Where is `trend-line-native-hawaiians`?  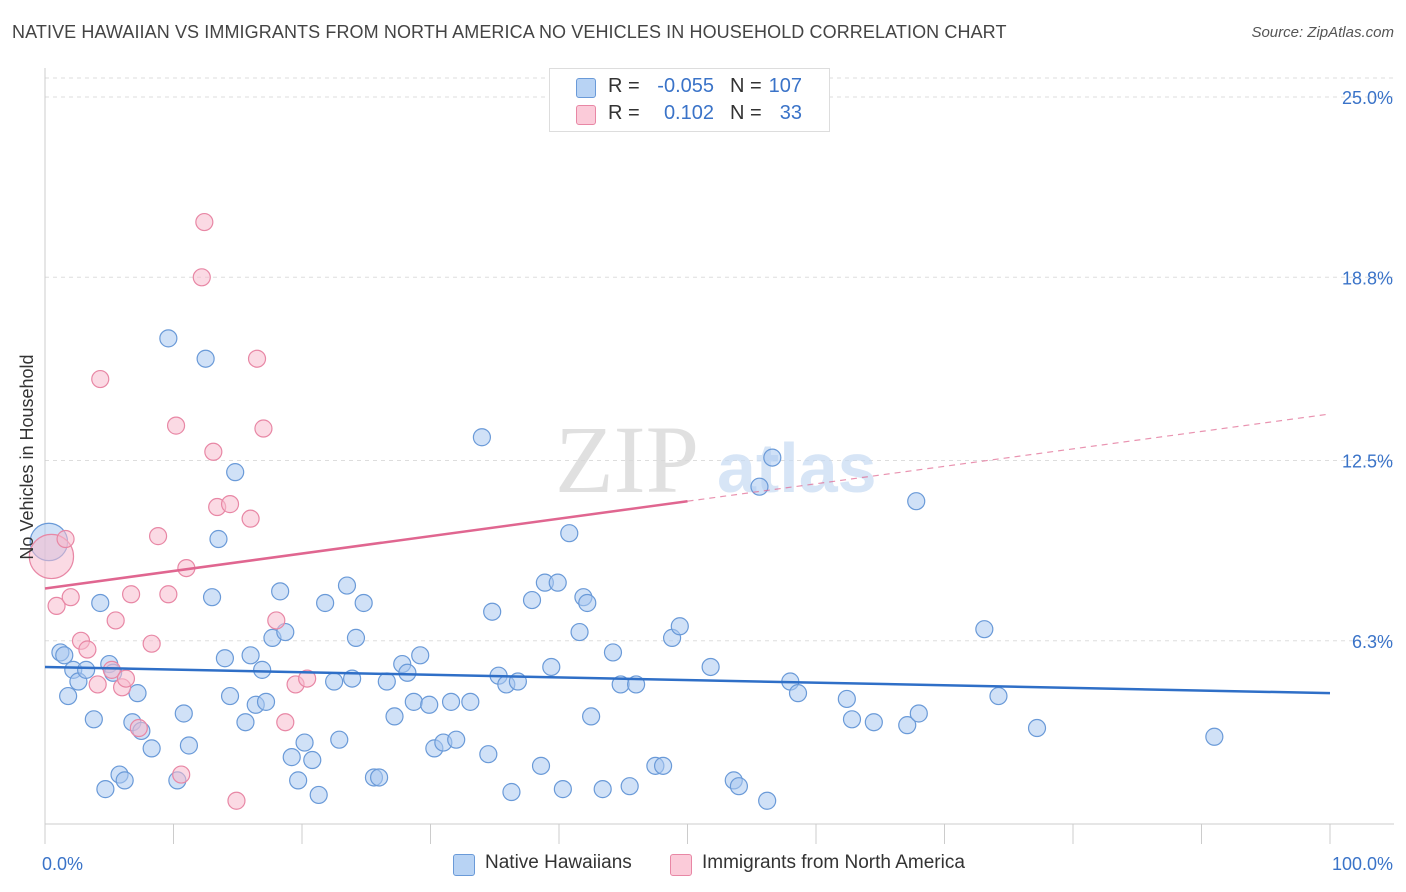 trend-line-native-hawaiians is located at coordinates (687, 680).